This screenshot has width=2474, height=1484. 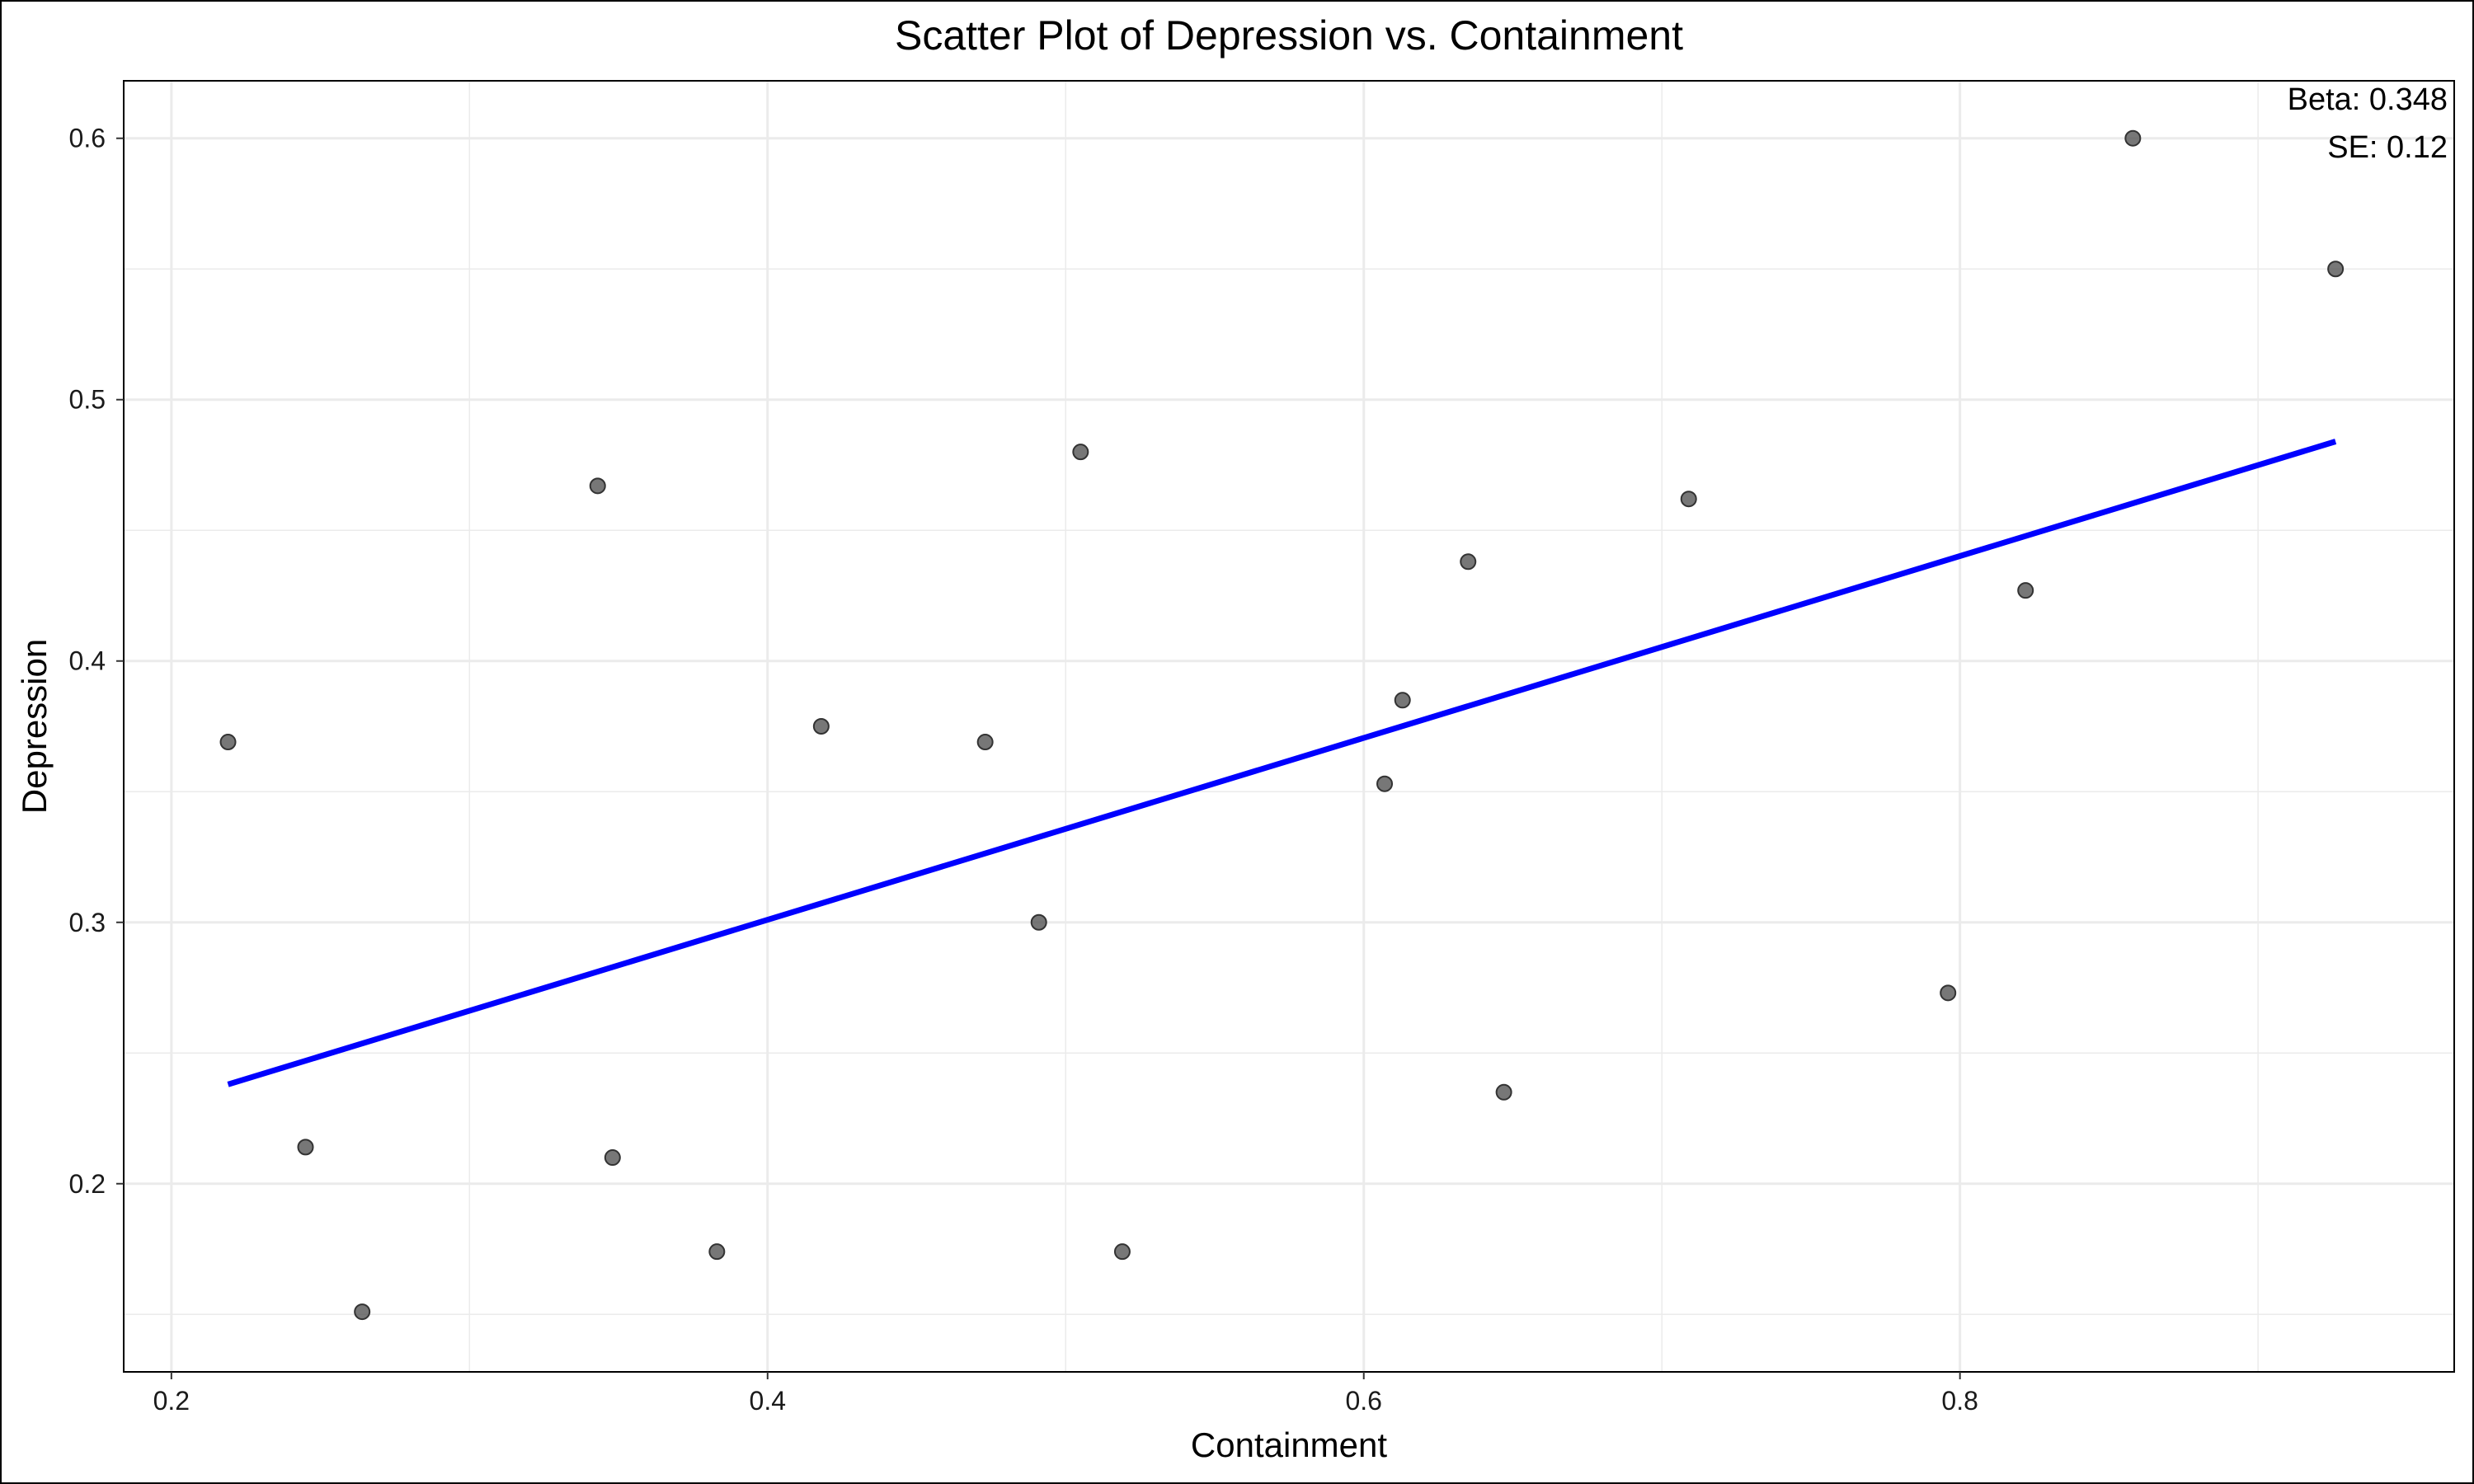 I want to click on x-tick-label: 0.6, so click(x=1363, y=1401).